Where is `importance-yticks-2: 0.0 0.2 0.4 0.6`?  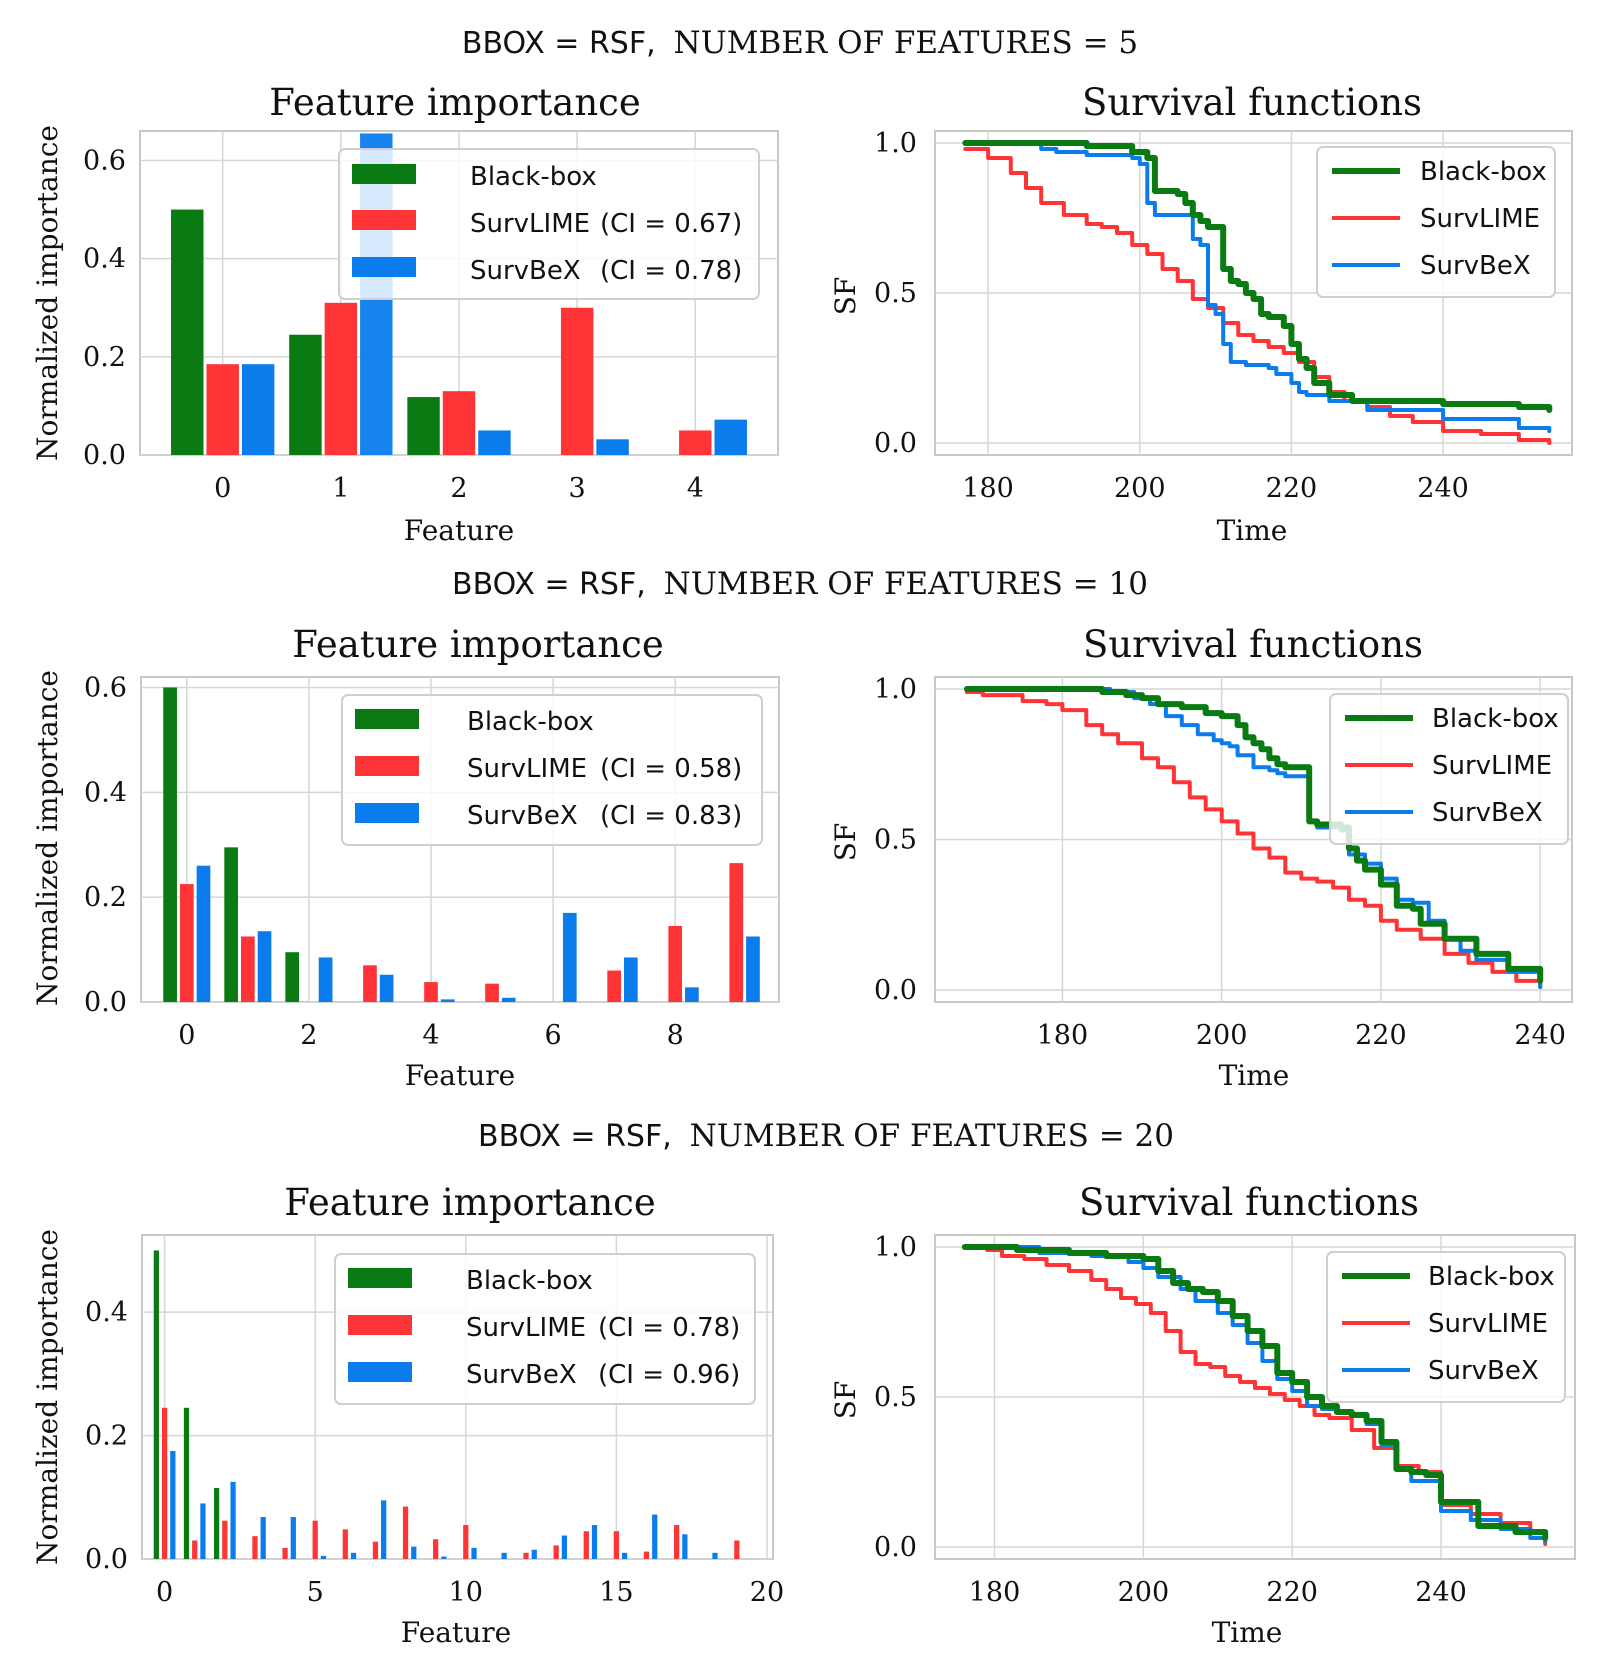 importance-yticks-2: 0.0 0.2 0.4 0.6 is located at coordinates (105, 845).